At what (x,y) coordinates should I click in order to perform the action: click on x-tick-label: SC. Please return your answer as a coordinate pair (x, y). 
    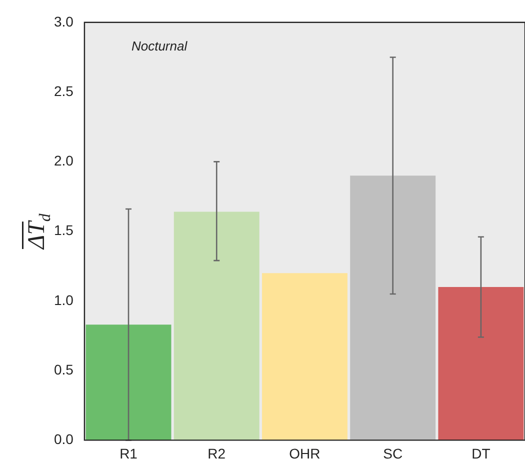
    Looking at the image, I should click on (393, 453).